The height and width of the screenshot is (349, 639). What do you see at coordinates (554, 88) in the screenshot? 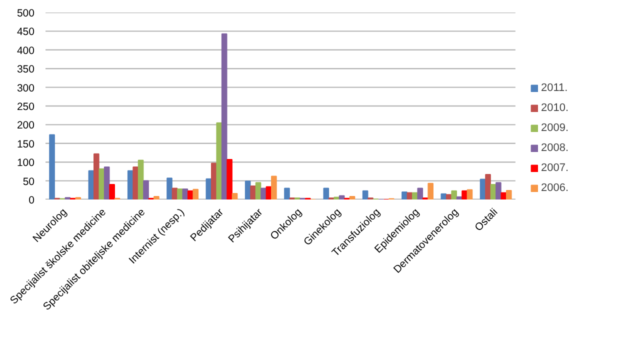
I see `legend-label: 2011.` at bounding box center [554, 88].